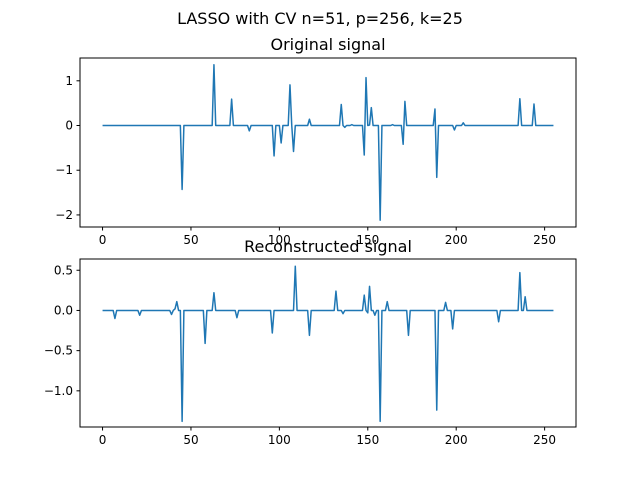  Describe the element at coordinates (64, 215) in the screenshot. I see `y-tick-label: −2` at that location.